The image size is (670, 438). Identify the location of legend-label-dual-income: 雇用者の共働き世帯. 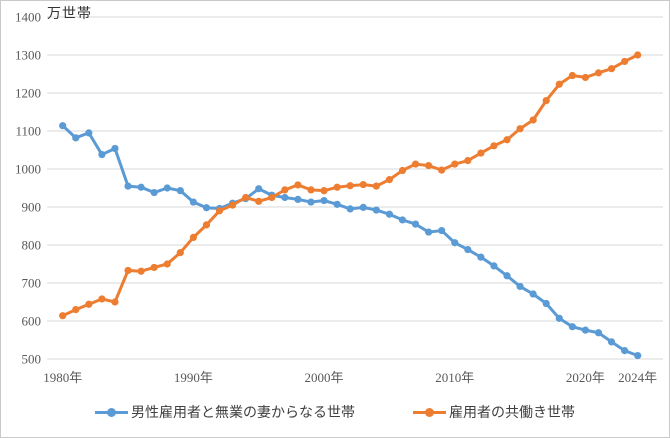
(512, 413).